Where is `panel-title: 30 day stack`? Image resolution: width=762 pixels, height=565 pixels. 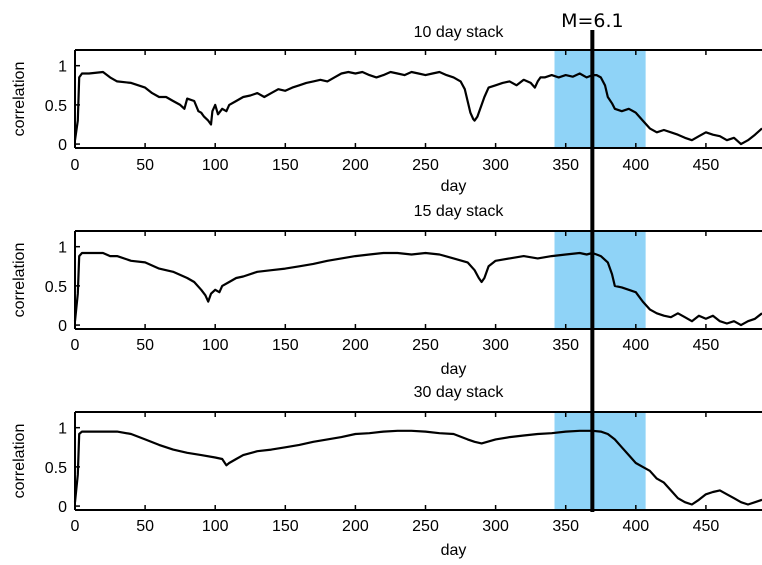
panel-title: 30 day stack is located at coordinates (459, 392).